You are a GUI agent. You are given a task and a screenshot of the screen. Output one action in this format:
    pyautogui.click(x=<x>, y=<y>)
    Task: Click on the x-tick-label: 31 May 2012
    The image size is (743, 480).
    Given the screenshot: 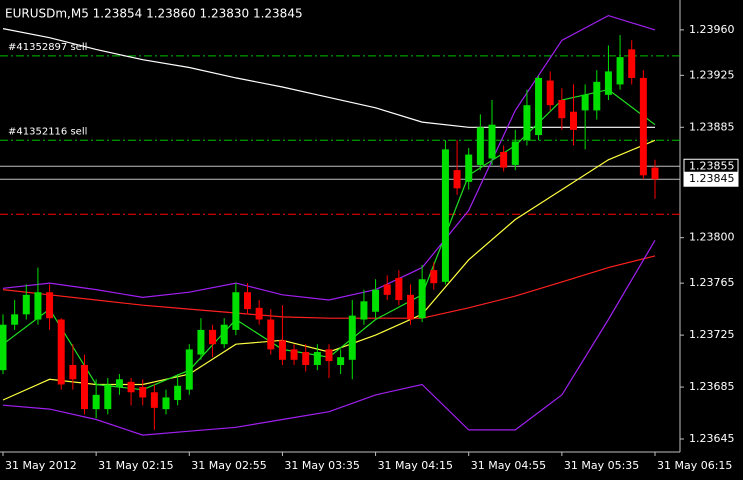 What is the action you would take?
    pyautogui.click(x=41, y=465)
    